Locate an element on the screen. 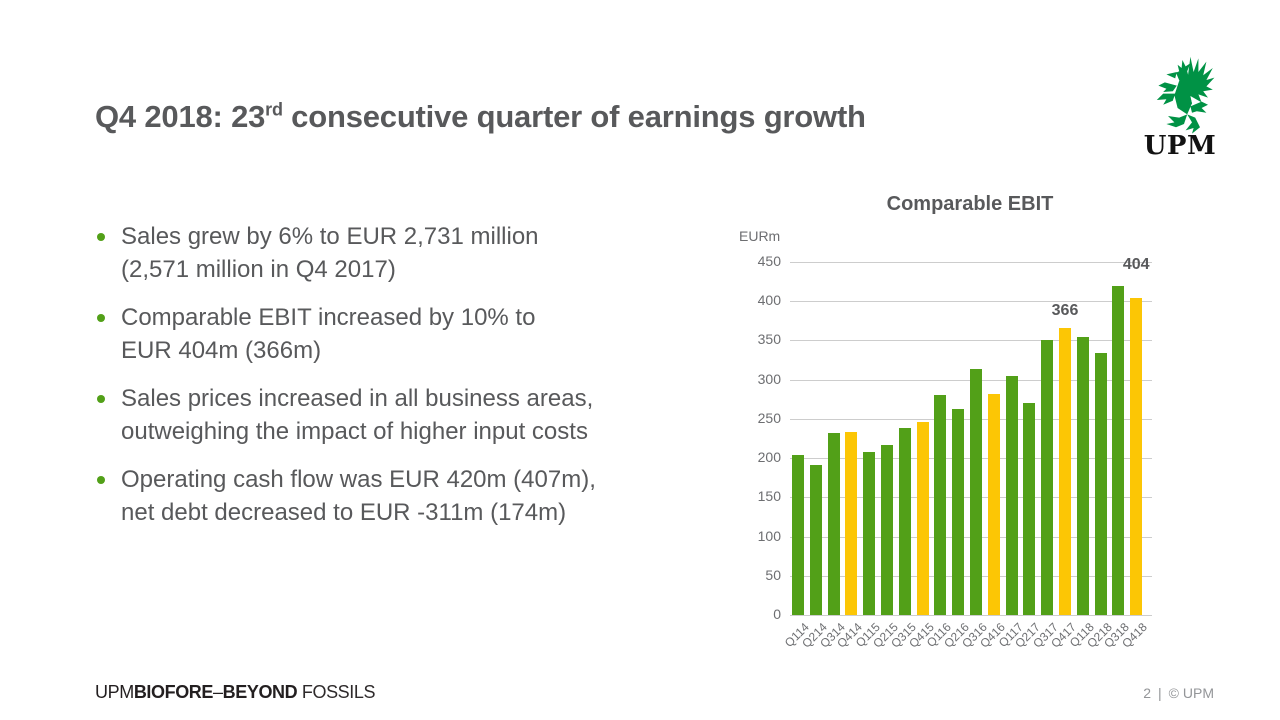 Image resolution: width=1280 pixels, height=720 pixels. y-tick-label-0: 0 is located at coordinates (777, 614).